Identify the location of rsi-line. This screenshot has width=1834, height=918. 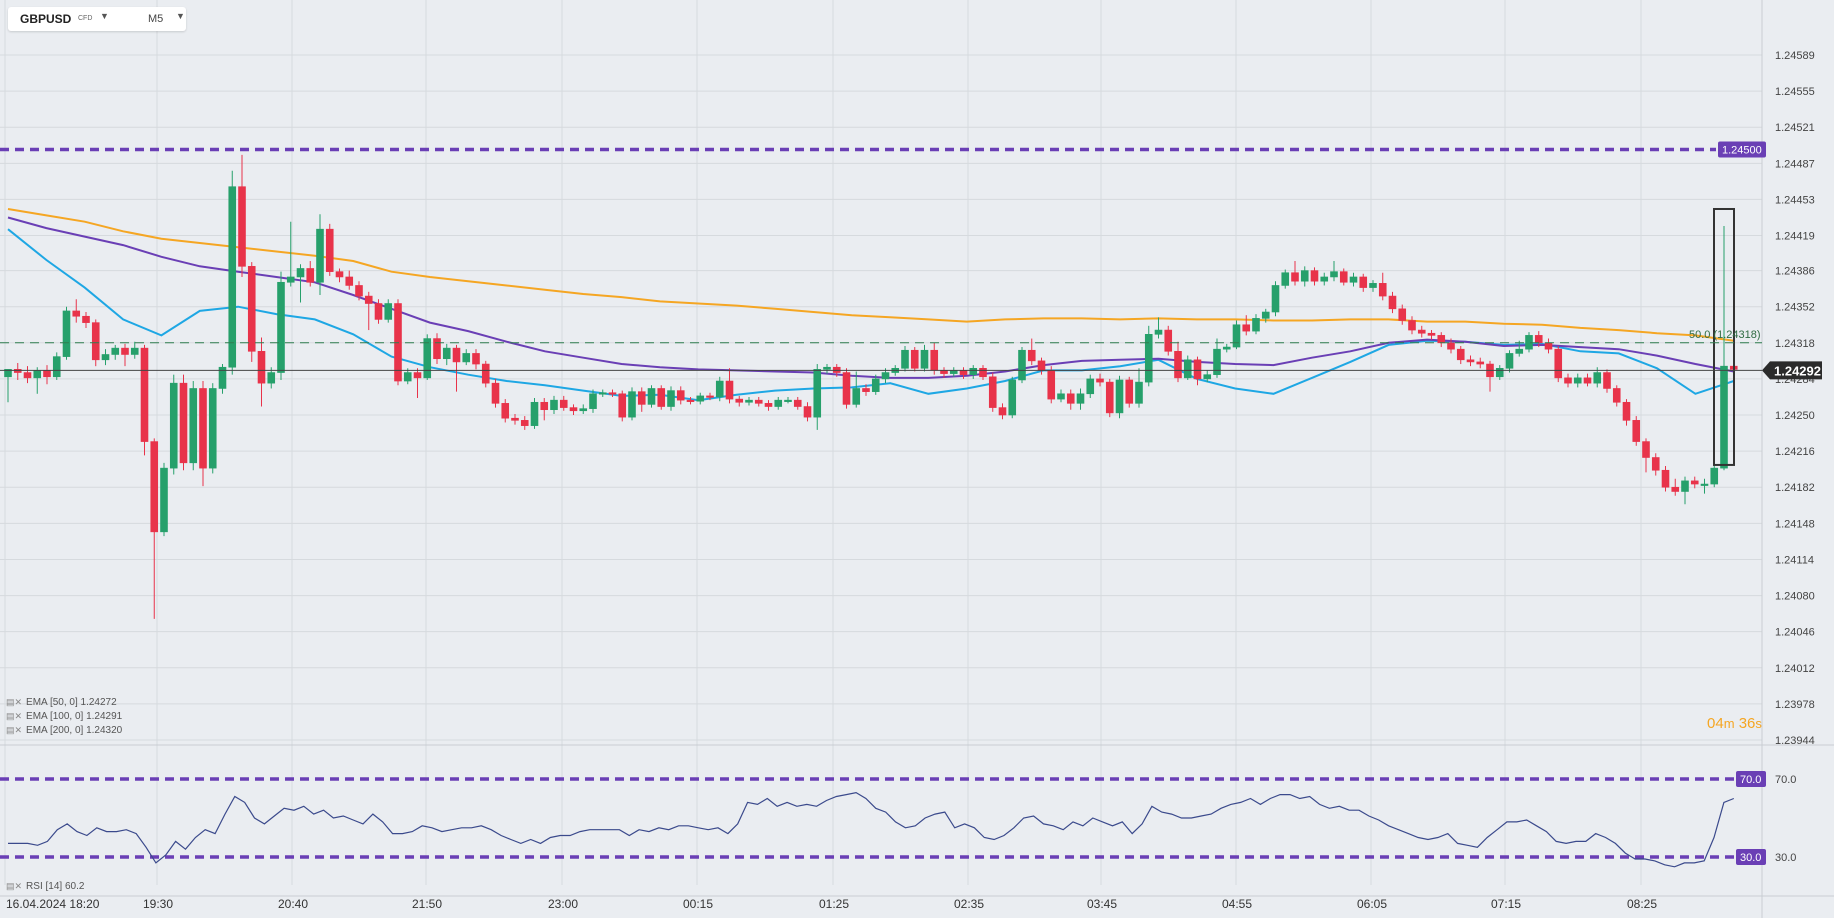
(871, 829).